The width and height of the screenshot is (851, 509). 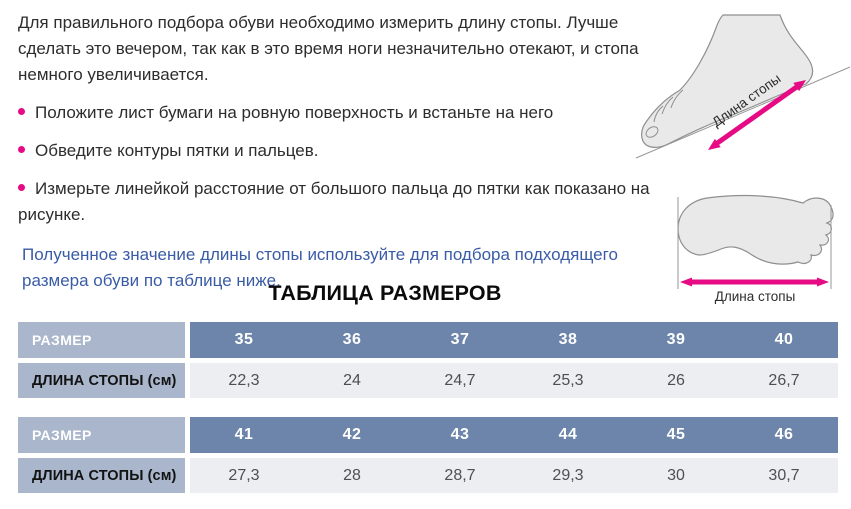 What do you see at coordinates (177, 150) in the screenshot?
I see `bullet-text-2: Обведите контуры пятки и пальцев.` at bounding box center [177, 150].